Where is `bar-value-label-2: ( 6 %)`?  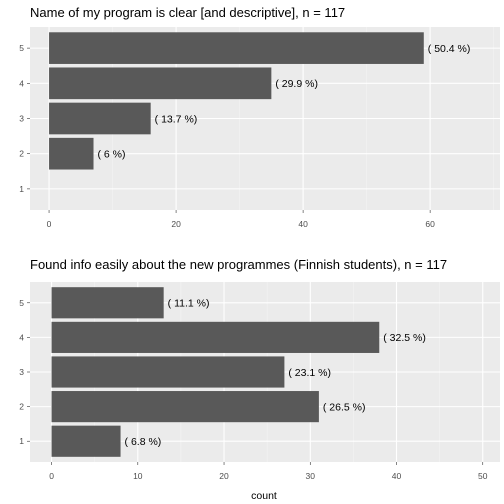 bar-value-label-2: ( 6 %) is located at coordinates (112, 154).